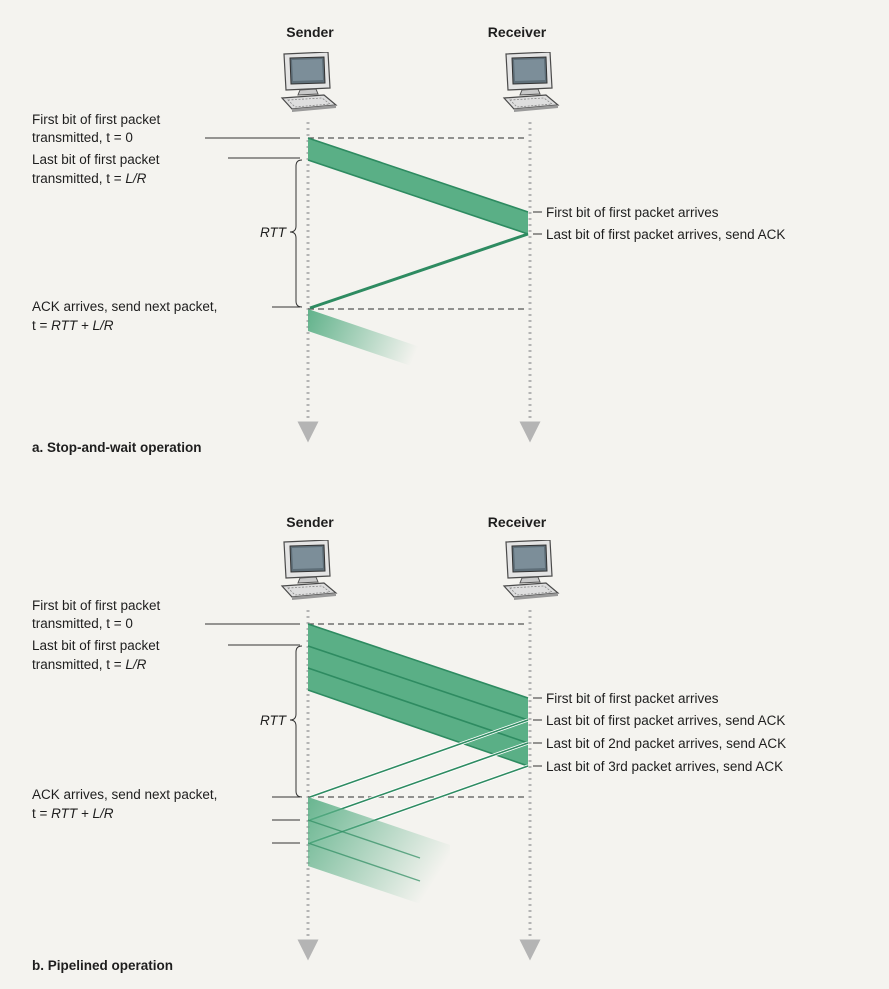 The height and width of the screenshot is (989, 889). Describe the element at coordinates (666, 743) in the screenshot. I see `last-bit-2-arrives-label: Last bit of 2nd packet arrives, send ACK` at that location.